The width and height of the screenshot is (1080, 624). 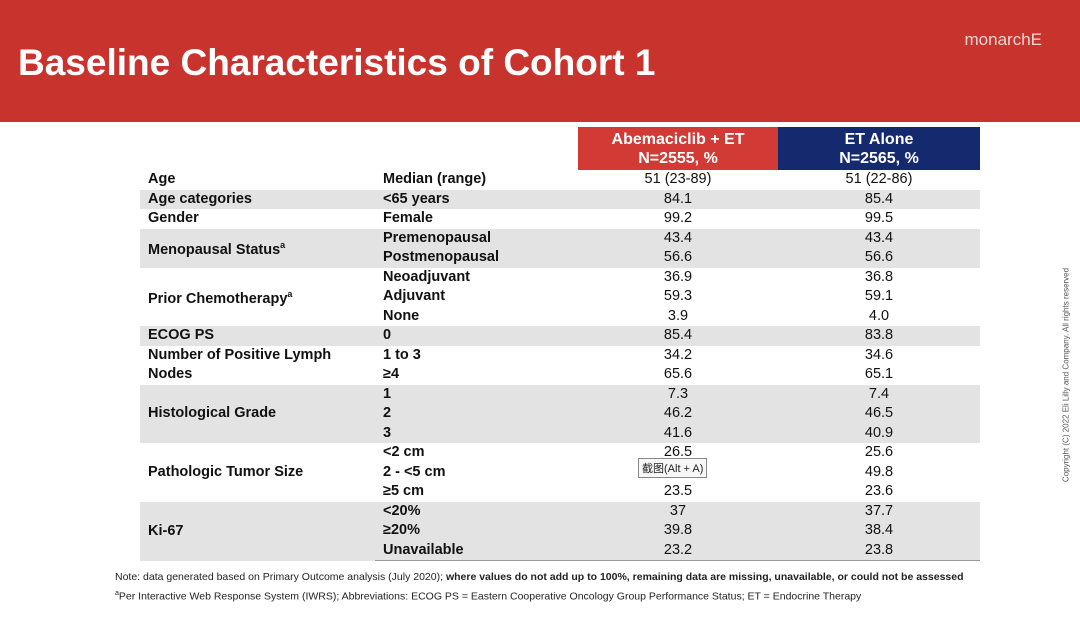 What do you see at coordinates (879, 452) in the screenshot?
I see `value-cell: 25.6` at bounding box center [879, 452].